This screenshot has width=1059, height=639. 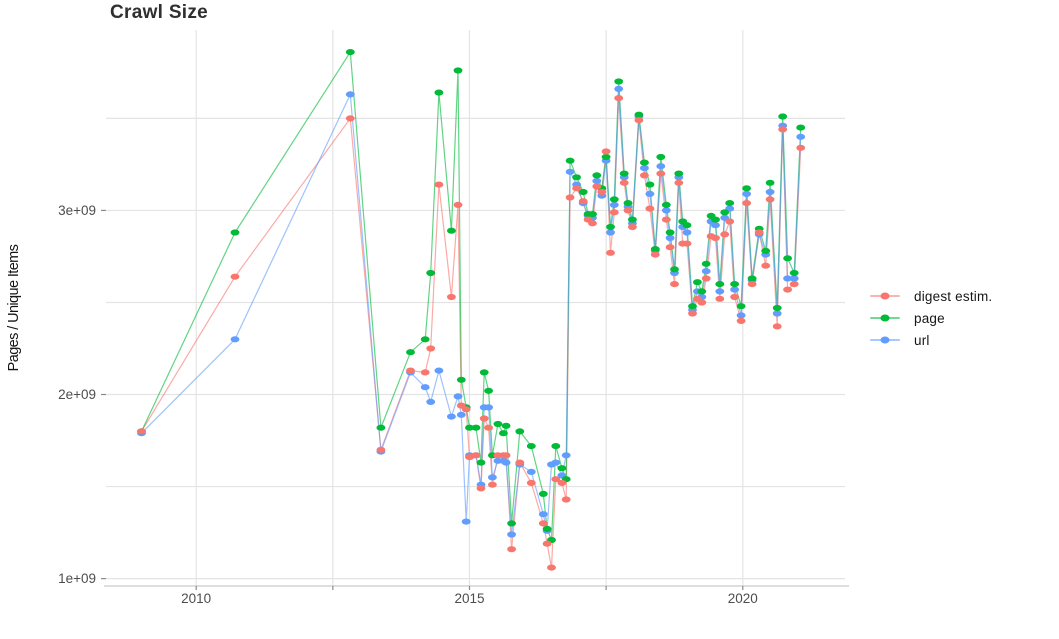 I want to click on legend-label-url: url, so click(x=922, y=340).